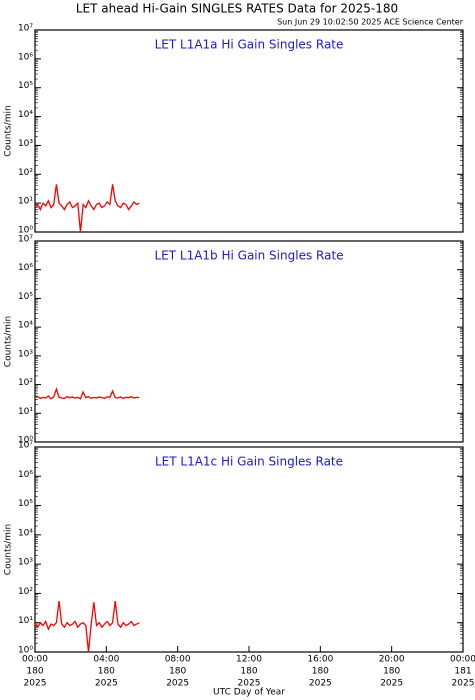 The width and height of the screenshot is (475, 700). I want to click on x-tick-label: 04:00, so click(106, 660).